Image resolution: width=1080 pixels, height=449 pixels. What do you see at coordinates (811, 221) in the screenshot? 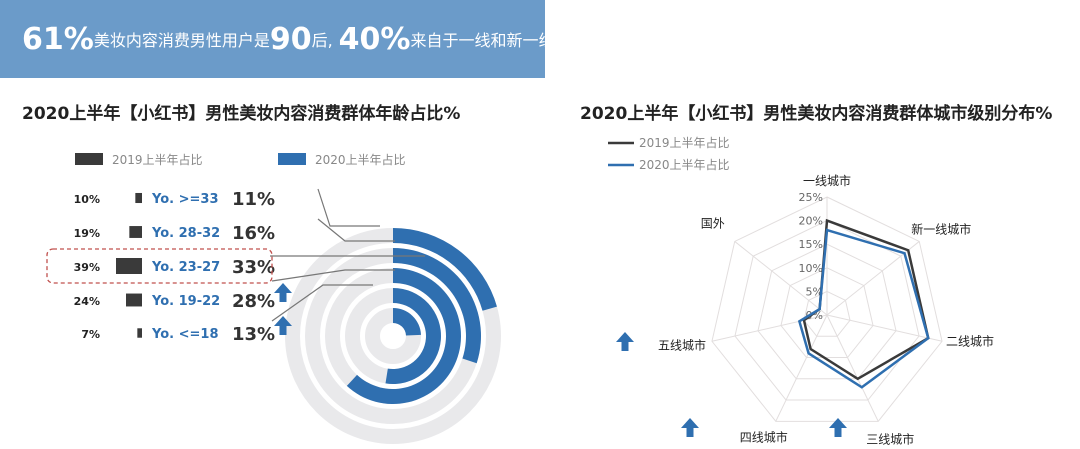
I see `radar-tick-label: 20%` at bounding box center [811, 221].